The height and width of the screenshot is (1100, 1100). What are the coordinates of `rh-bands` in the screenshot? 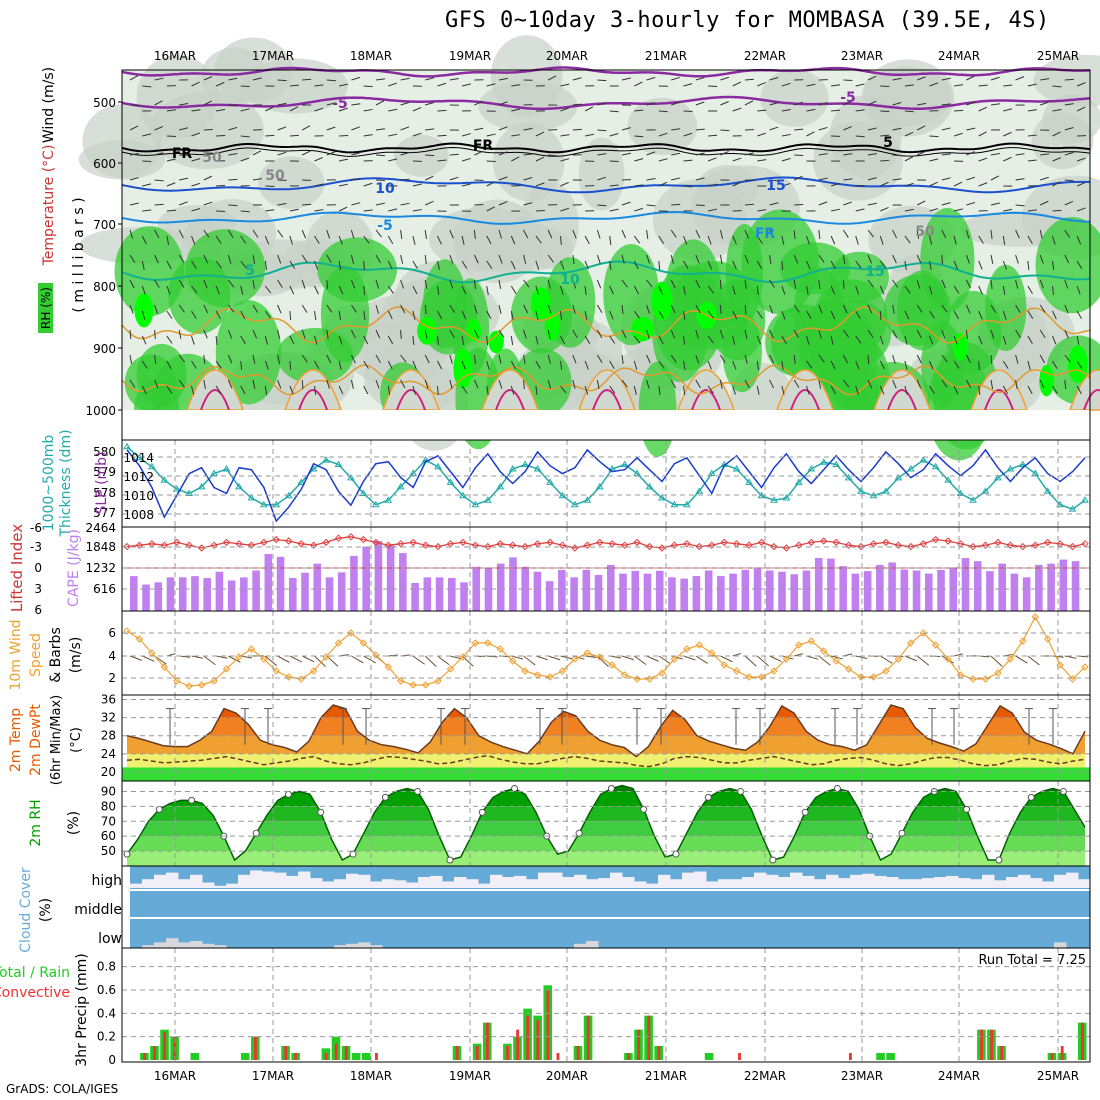 It's located at (606, 825).